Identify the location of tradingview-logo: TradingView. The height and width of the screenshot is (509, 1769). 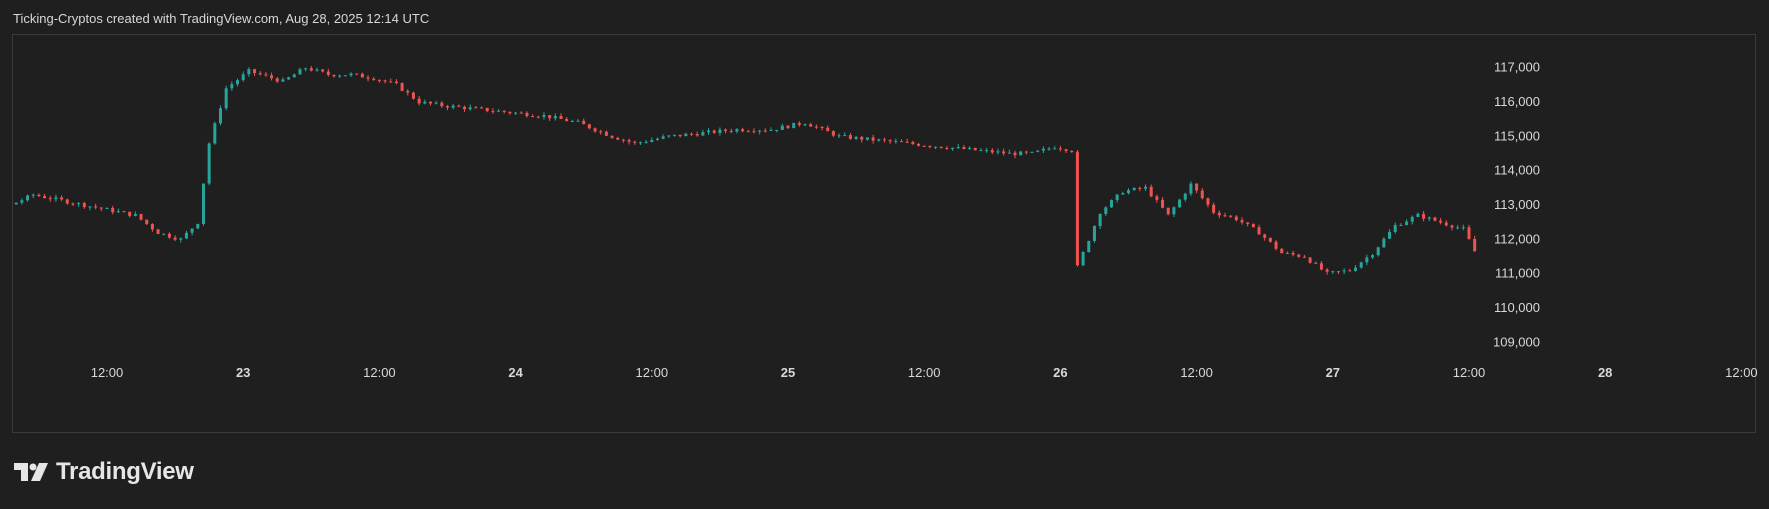
(104, 472).